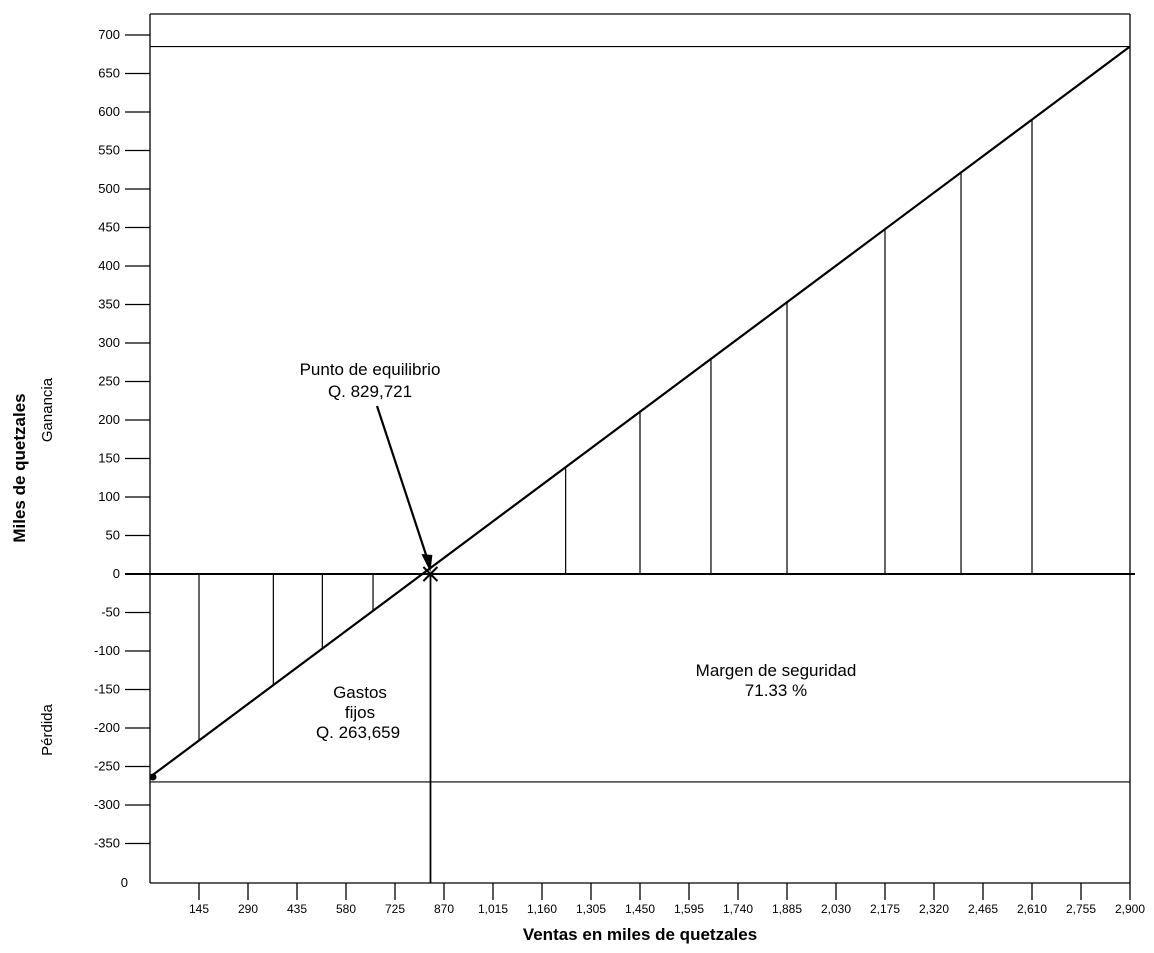 The width and height of the screenshot is (1154, 953). Describe the element at coordinates (689, 909) in the screenshot. I see `x-tick-label: 1,595` at that location.